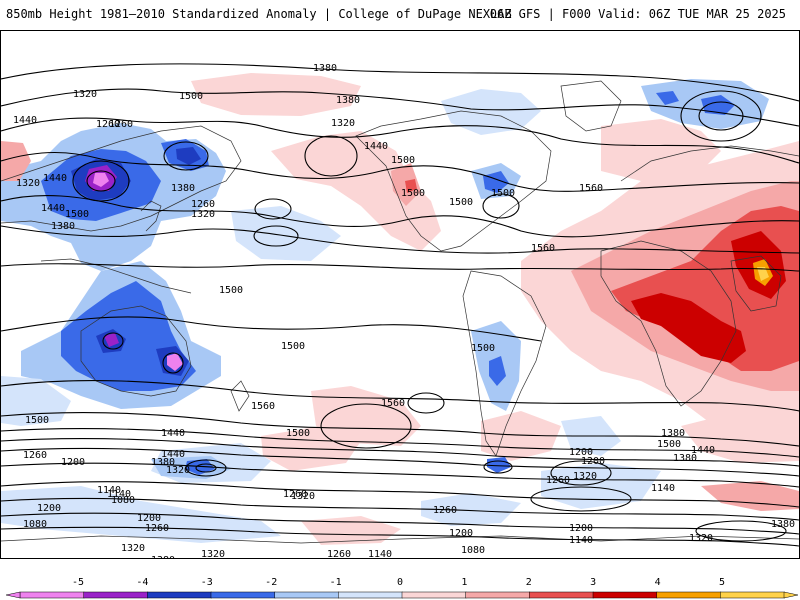  What do you see at coordinates (366, 416) in the screenshot?
I see `pos-anomaly-south-pacific` at bounding box center [366, 416].